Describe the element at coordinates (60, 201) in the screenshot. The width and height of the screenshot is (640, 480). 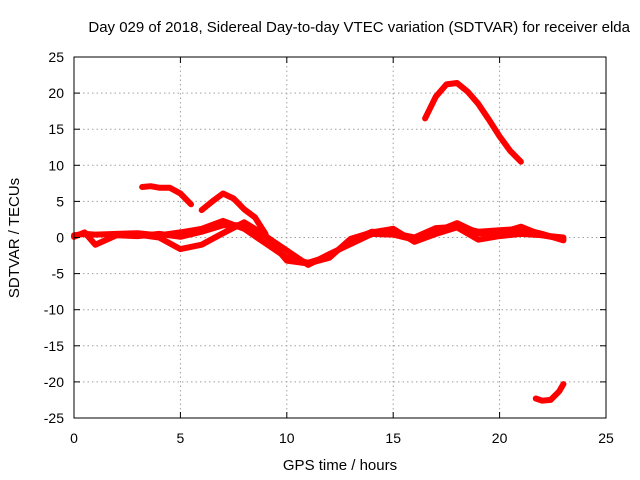
I see `y-tick-label: 5` at that location.